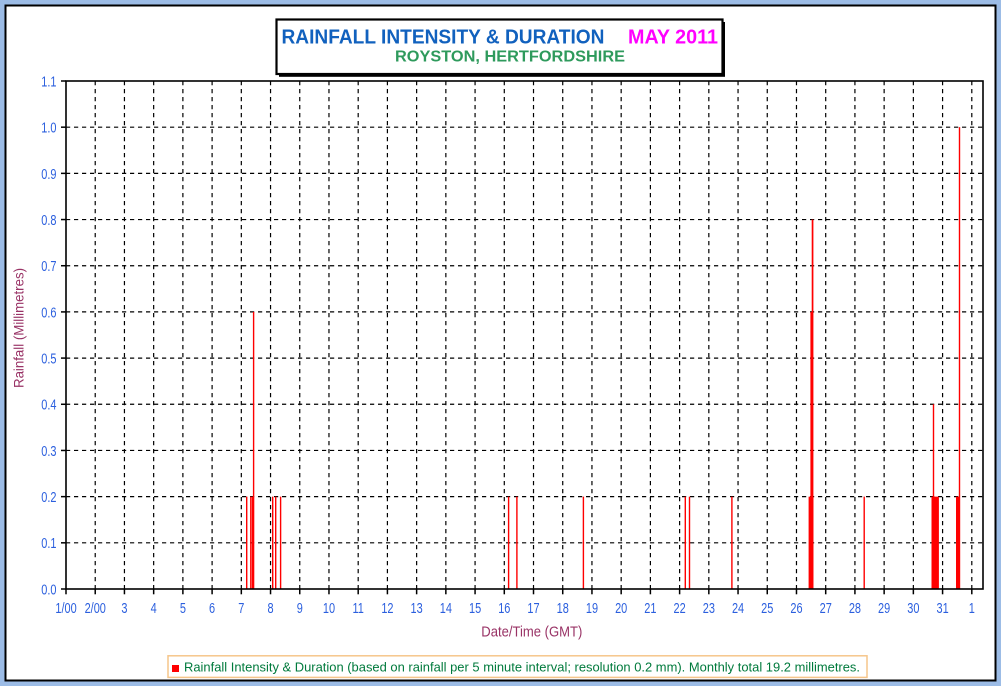 The width and height of the screenshot is (1001, 691). Describe the element at coordinates (621, 607) in the screenshot. I see `svg-text: 20` at that location.